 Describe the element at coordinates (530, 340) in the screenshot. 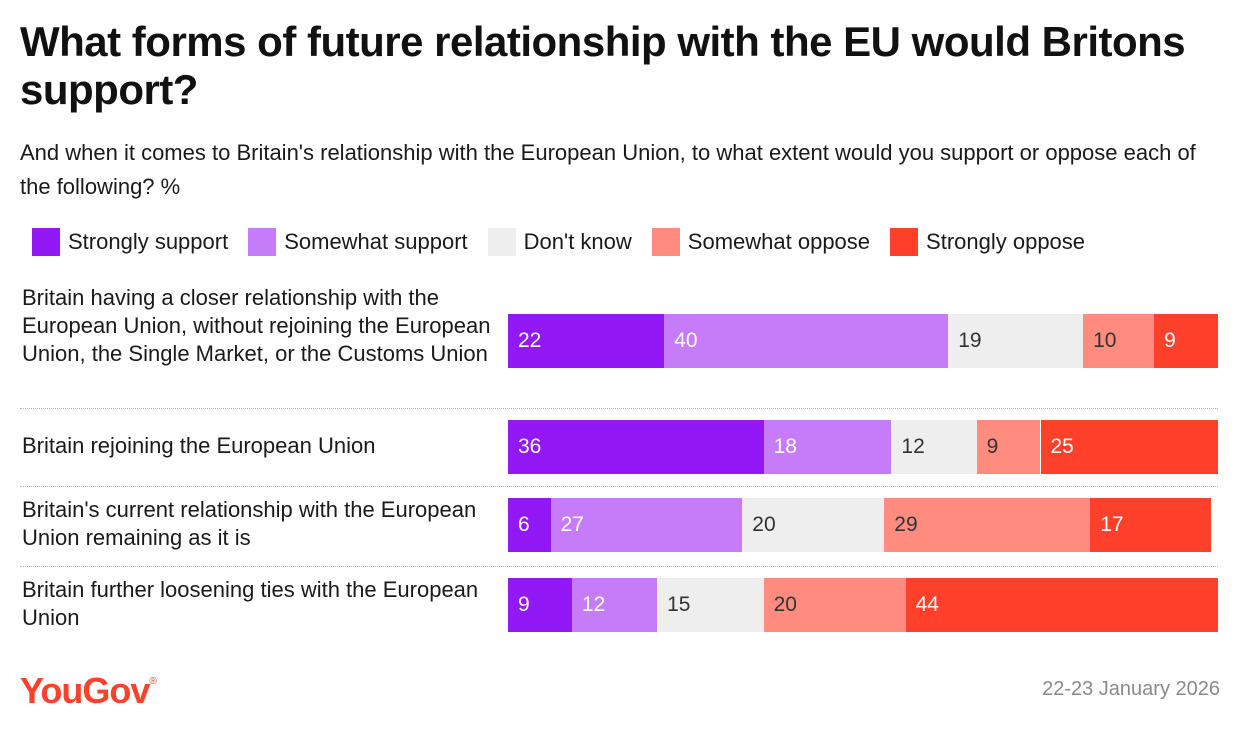

I see `bar-value-label: 22` at that location.